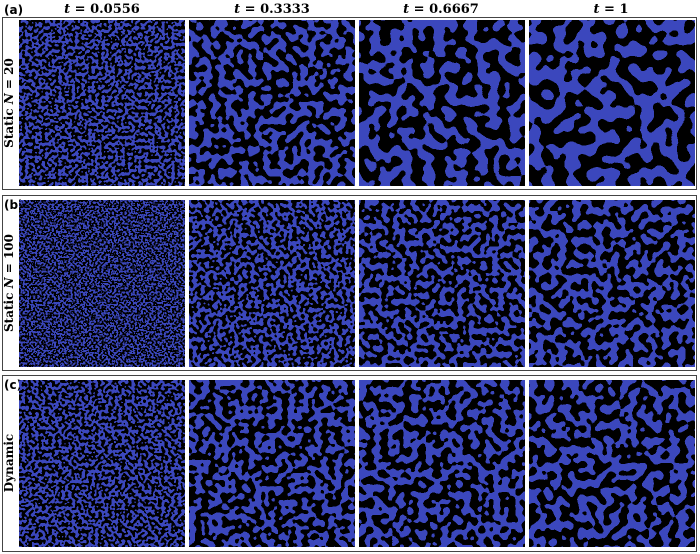 The width and height of the screenshot is (700, 554). I want to click on row-tag-b: (b), so click(14, 205).